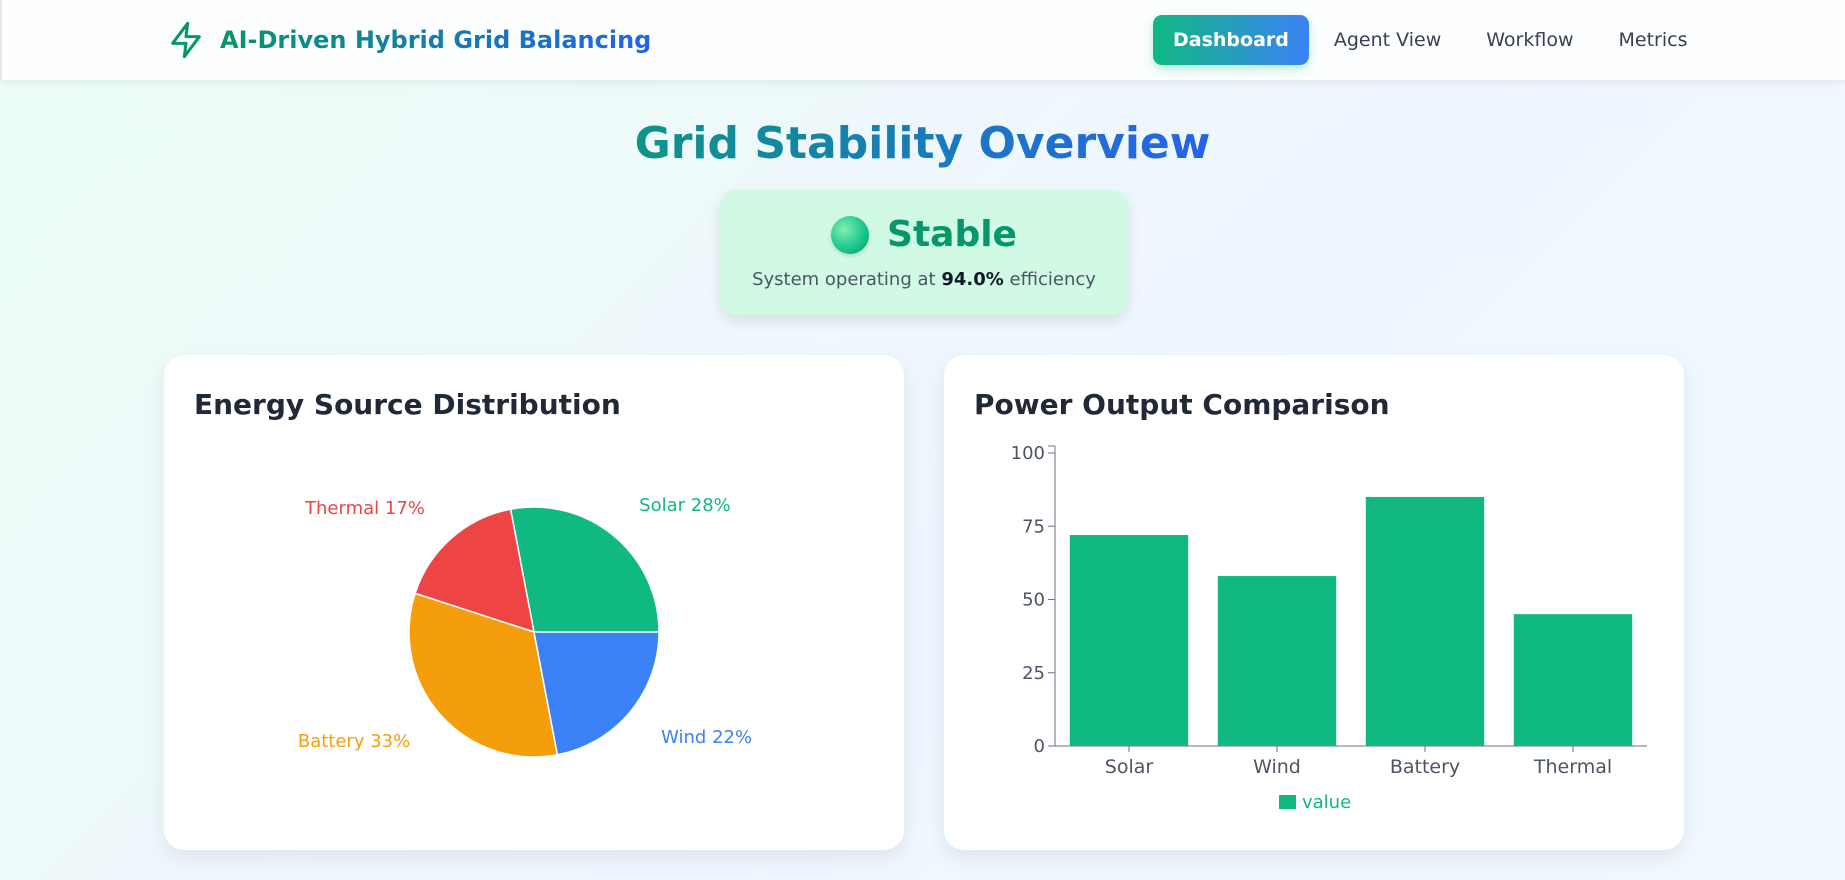 The image size is (1845, 880). Describe the element at coordinates (952, 234) in the screenshot. I see `status-label: Stable` at that location.